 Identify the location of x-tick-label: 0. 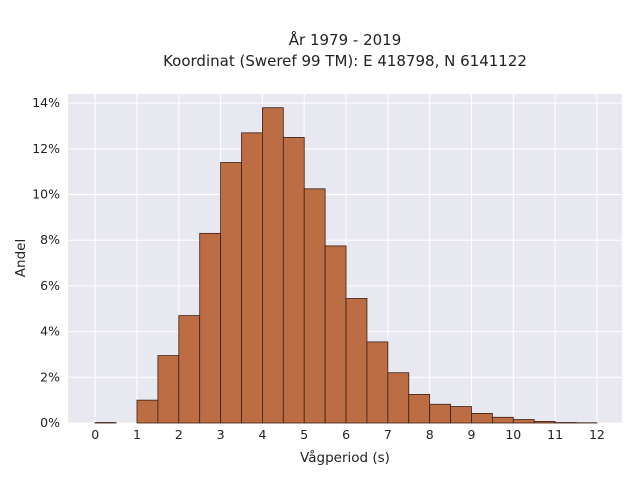
(95, 434).